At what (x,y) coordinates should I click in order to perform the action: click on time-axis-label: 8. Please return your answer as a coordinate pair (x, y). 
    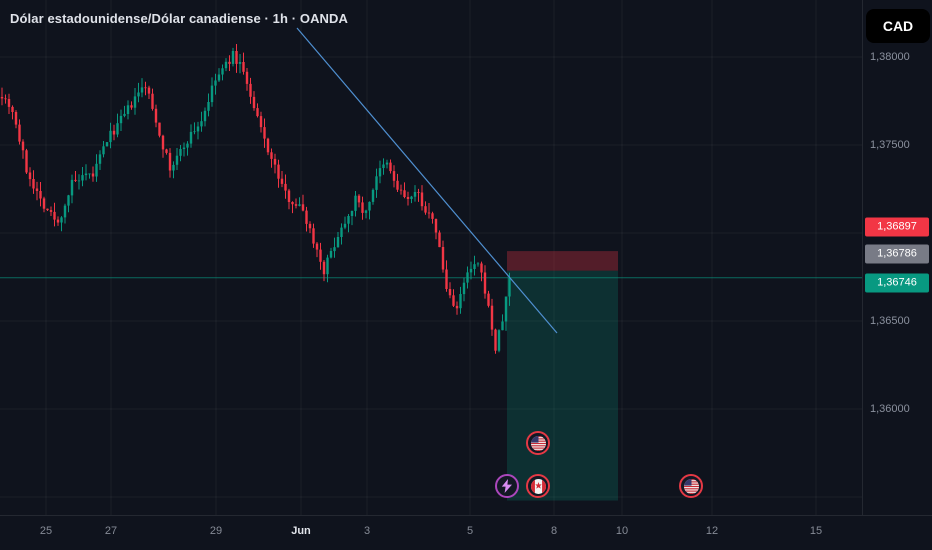
    Looking at the image, I should click on (554, 531).